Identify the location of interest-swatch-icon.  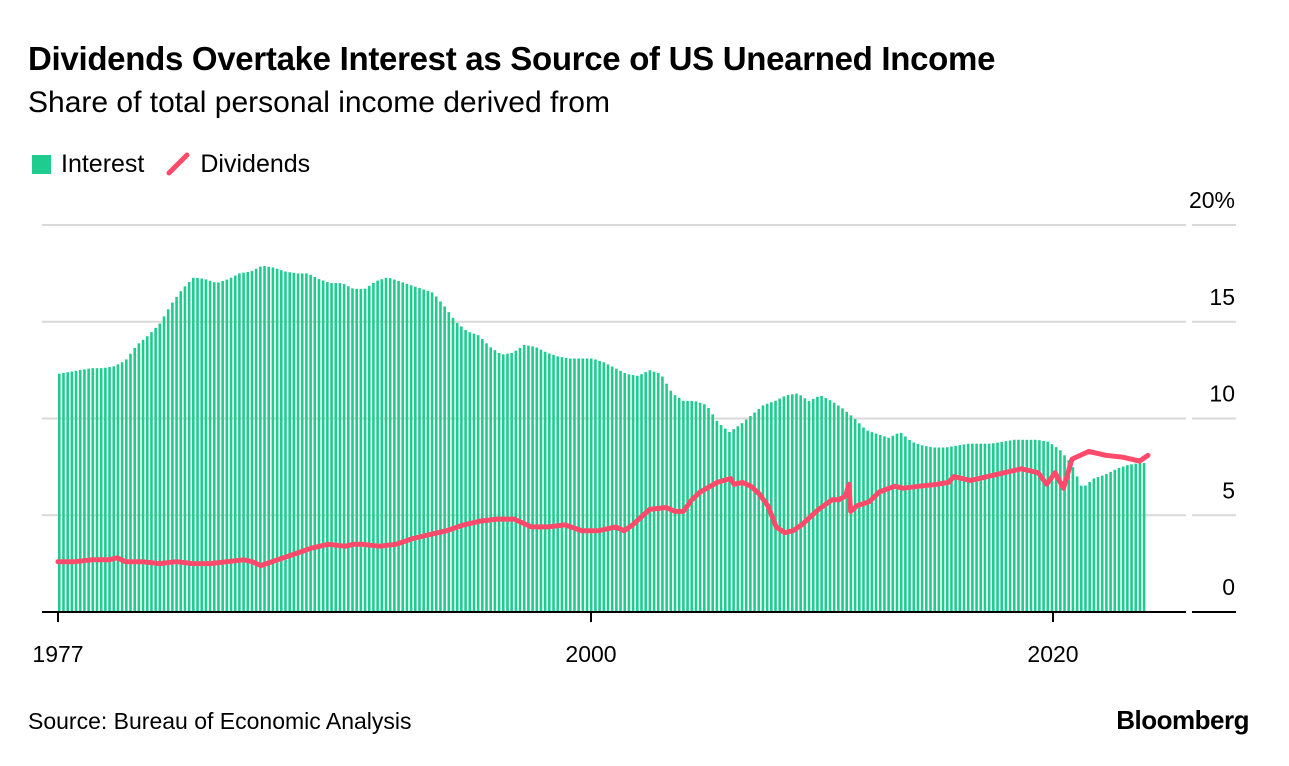
(41, 164).